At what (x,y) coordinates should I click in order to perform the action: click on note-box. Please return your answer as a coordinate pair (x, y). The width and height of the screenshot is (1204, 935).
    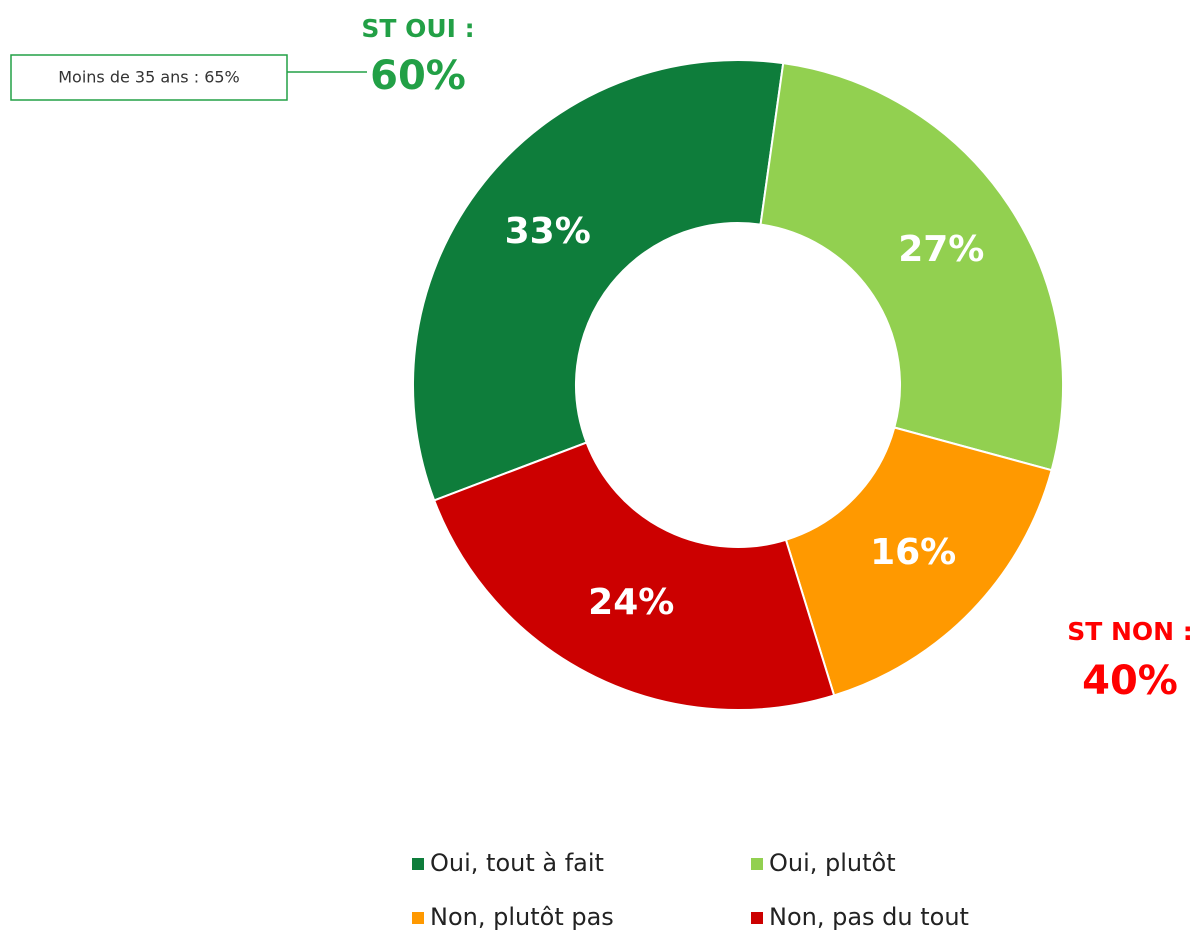
    Looking at the image, I should click on (149, 77).